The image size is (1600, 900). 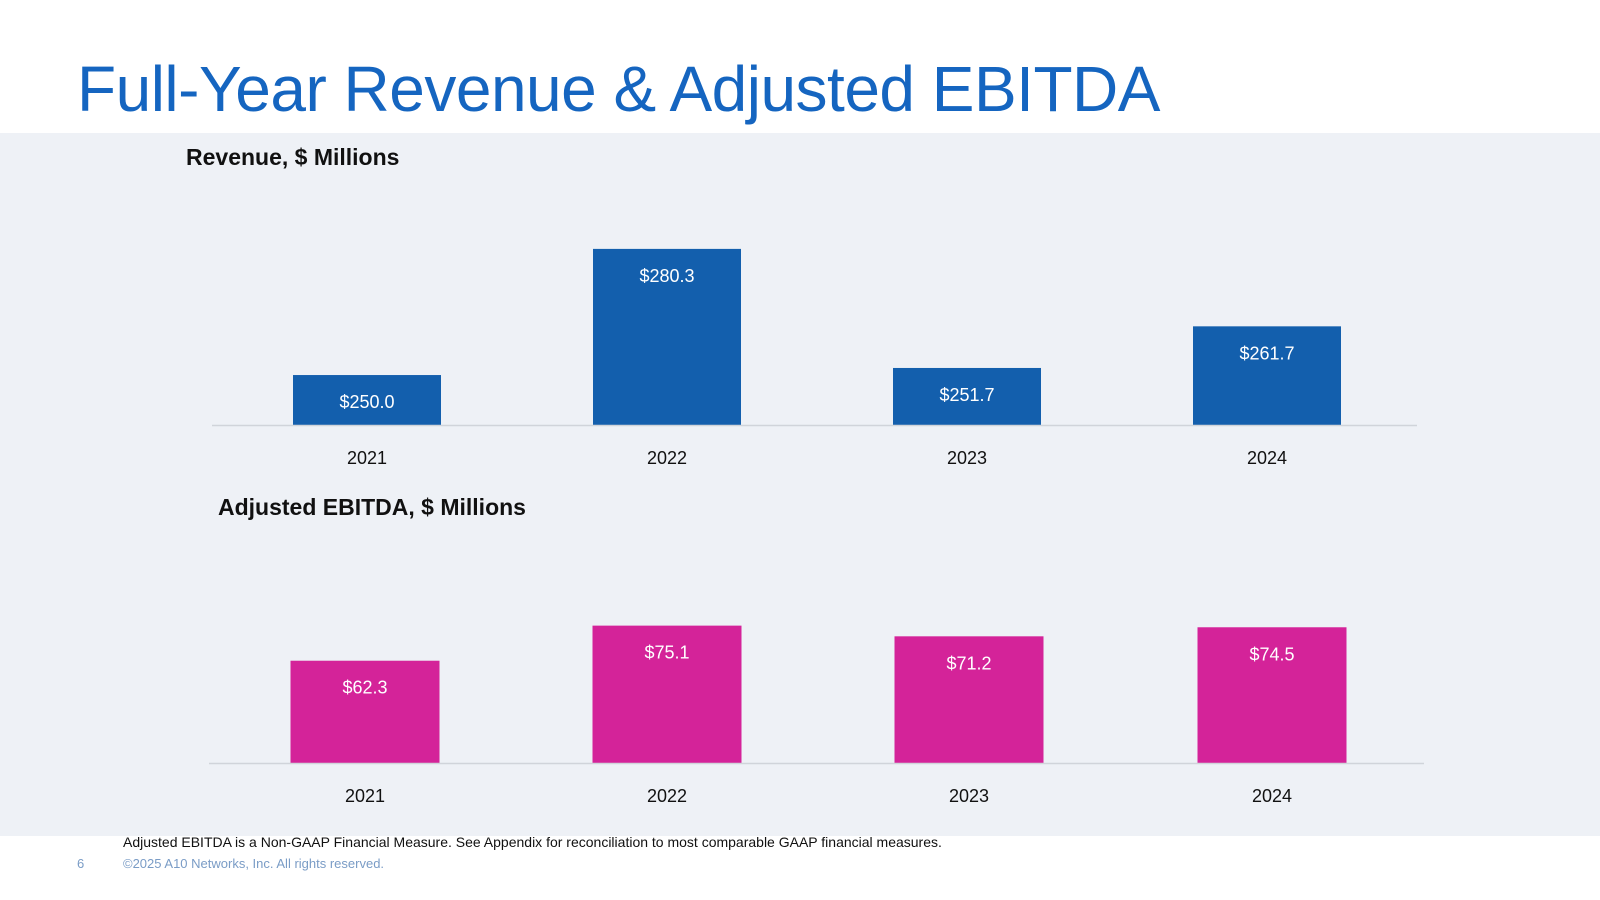 I want to click on ebitda-tick-label-2022: 2022, so click(x=667, y=796).